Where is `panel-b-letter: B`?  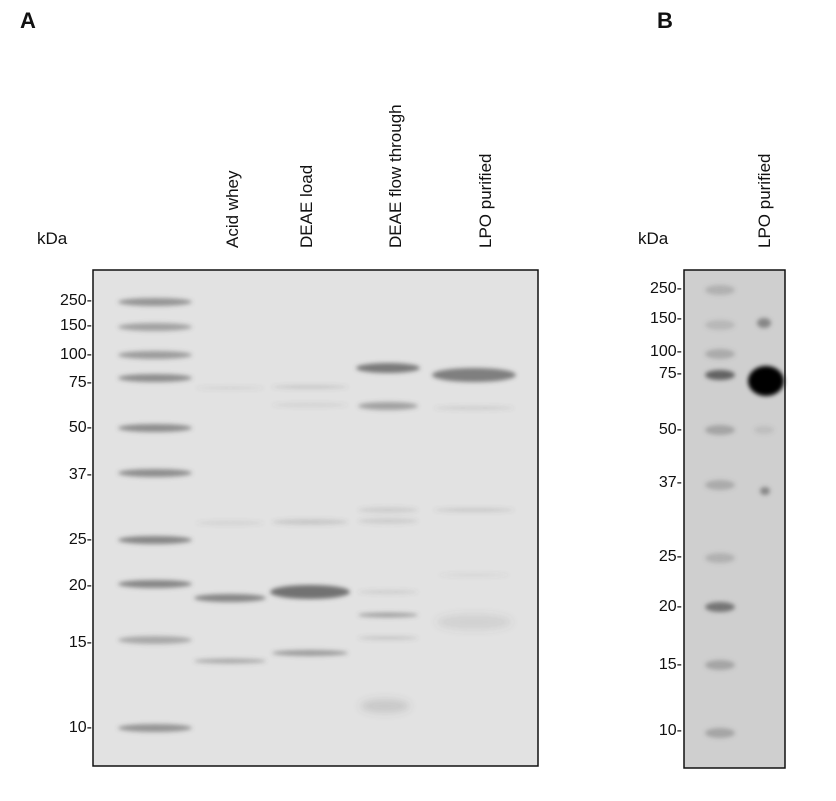
panel-b-letter: B is located at coordinates (665, 20).